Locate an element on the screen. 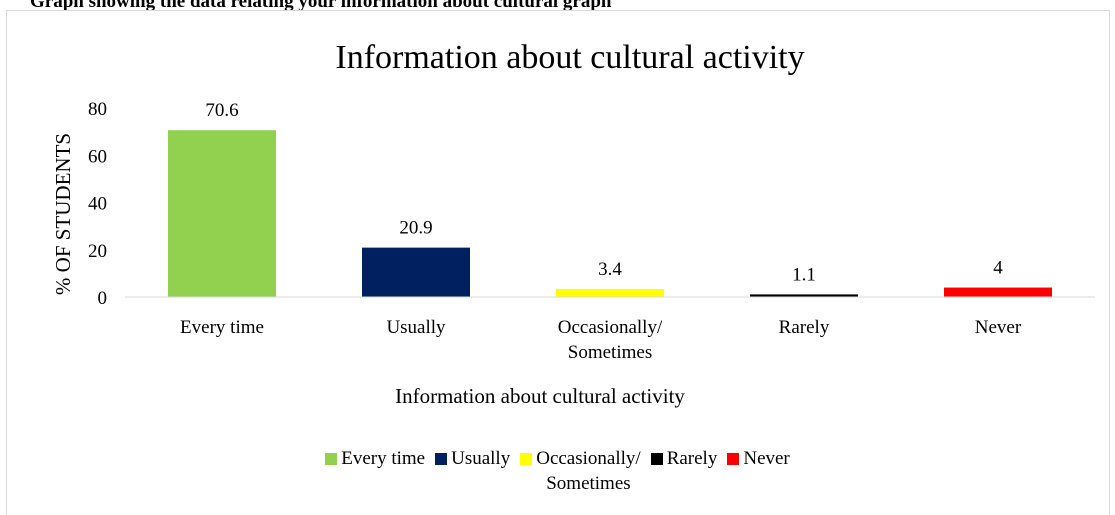 This screenshot has width=1115, height=515. y-tick-label: 20 is located at coordinates (97, 251).